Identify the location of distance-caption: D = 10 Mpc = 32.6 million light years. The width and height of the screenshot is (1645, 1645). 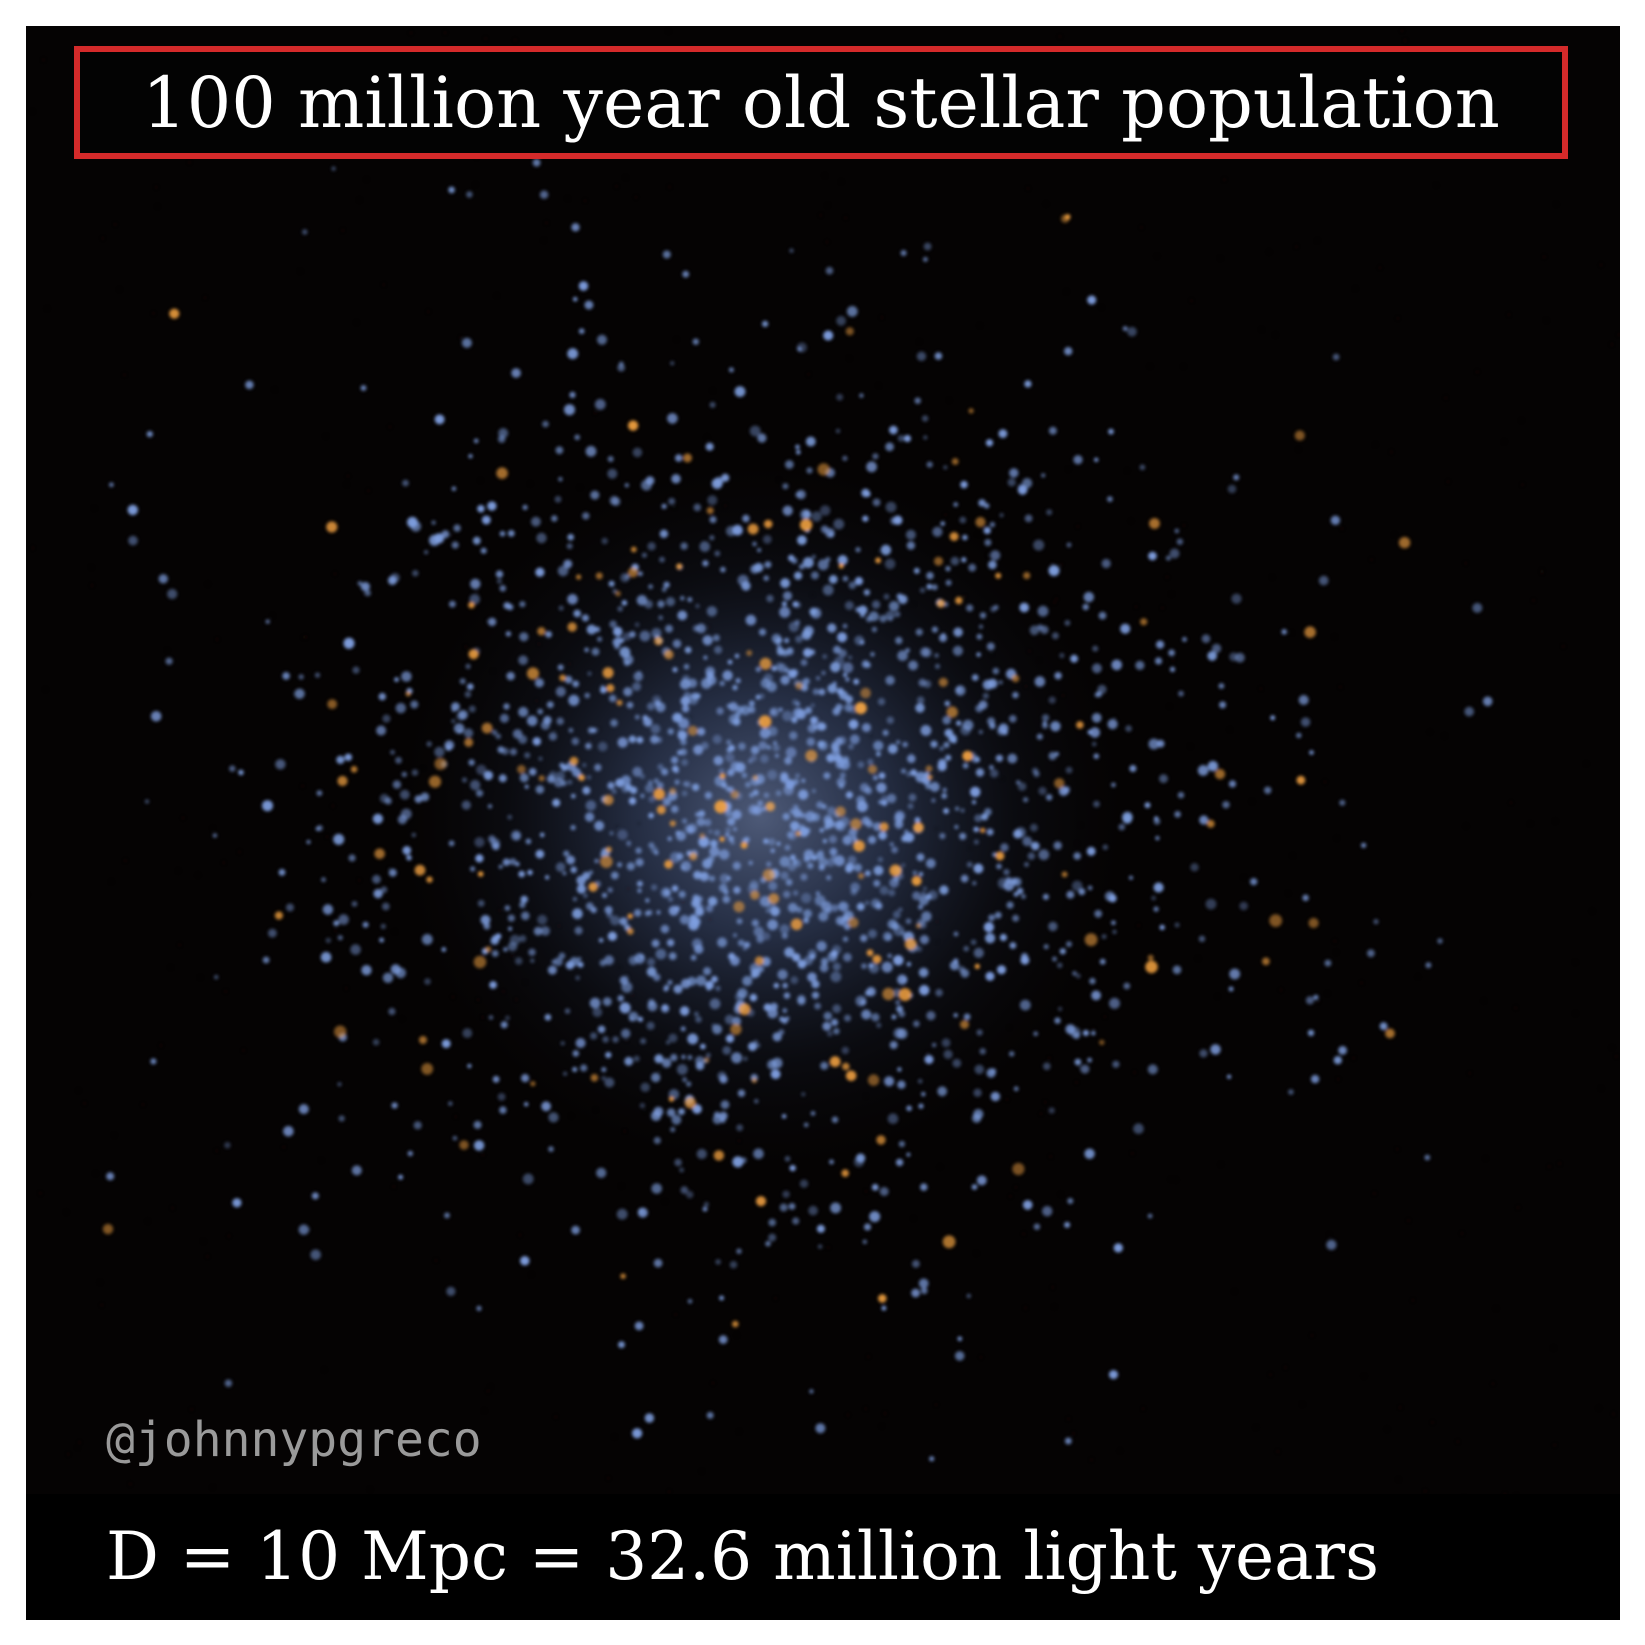
(742, 1556).